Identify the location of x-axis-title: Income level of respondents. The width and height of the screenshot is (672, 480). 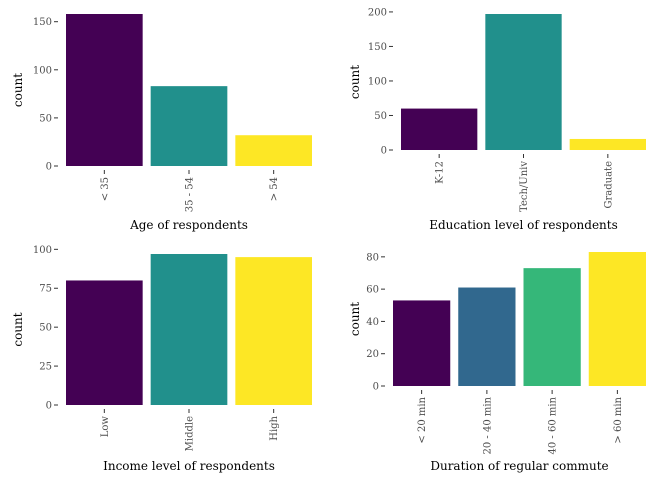
(189, 466).